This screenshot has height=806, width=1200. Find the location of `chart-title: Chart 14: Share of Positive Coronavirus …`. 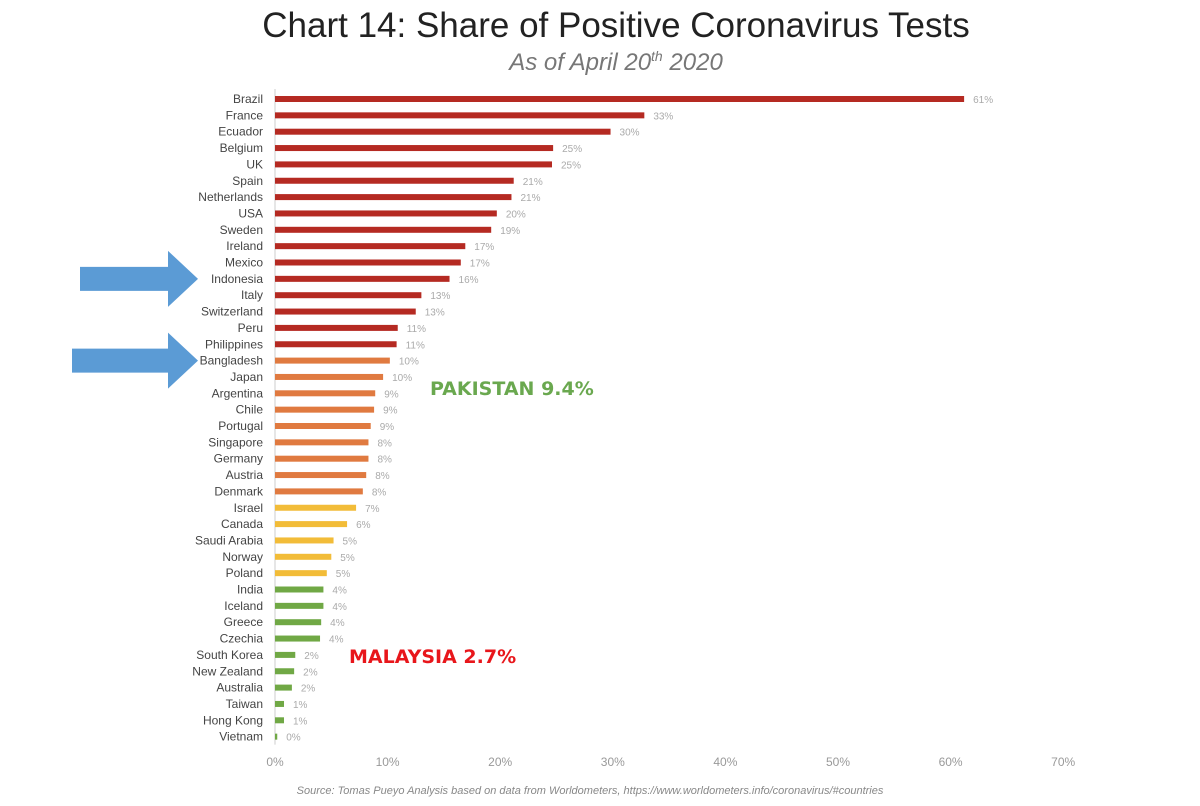

chart-title: Chart 14: Share of Positive Coronavirus … is located at coordinates (616, 25).